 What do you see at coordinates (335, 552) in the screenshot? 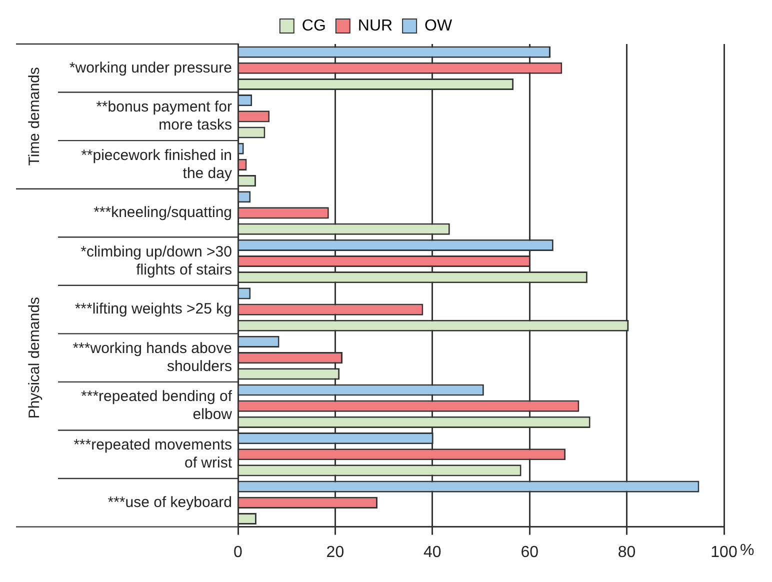
I see `x-tick-label: 20` at bounding box center [335, 552].